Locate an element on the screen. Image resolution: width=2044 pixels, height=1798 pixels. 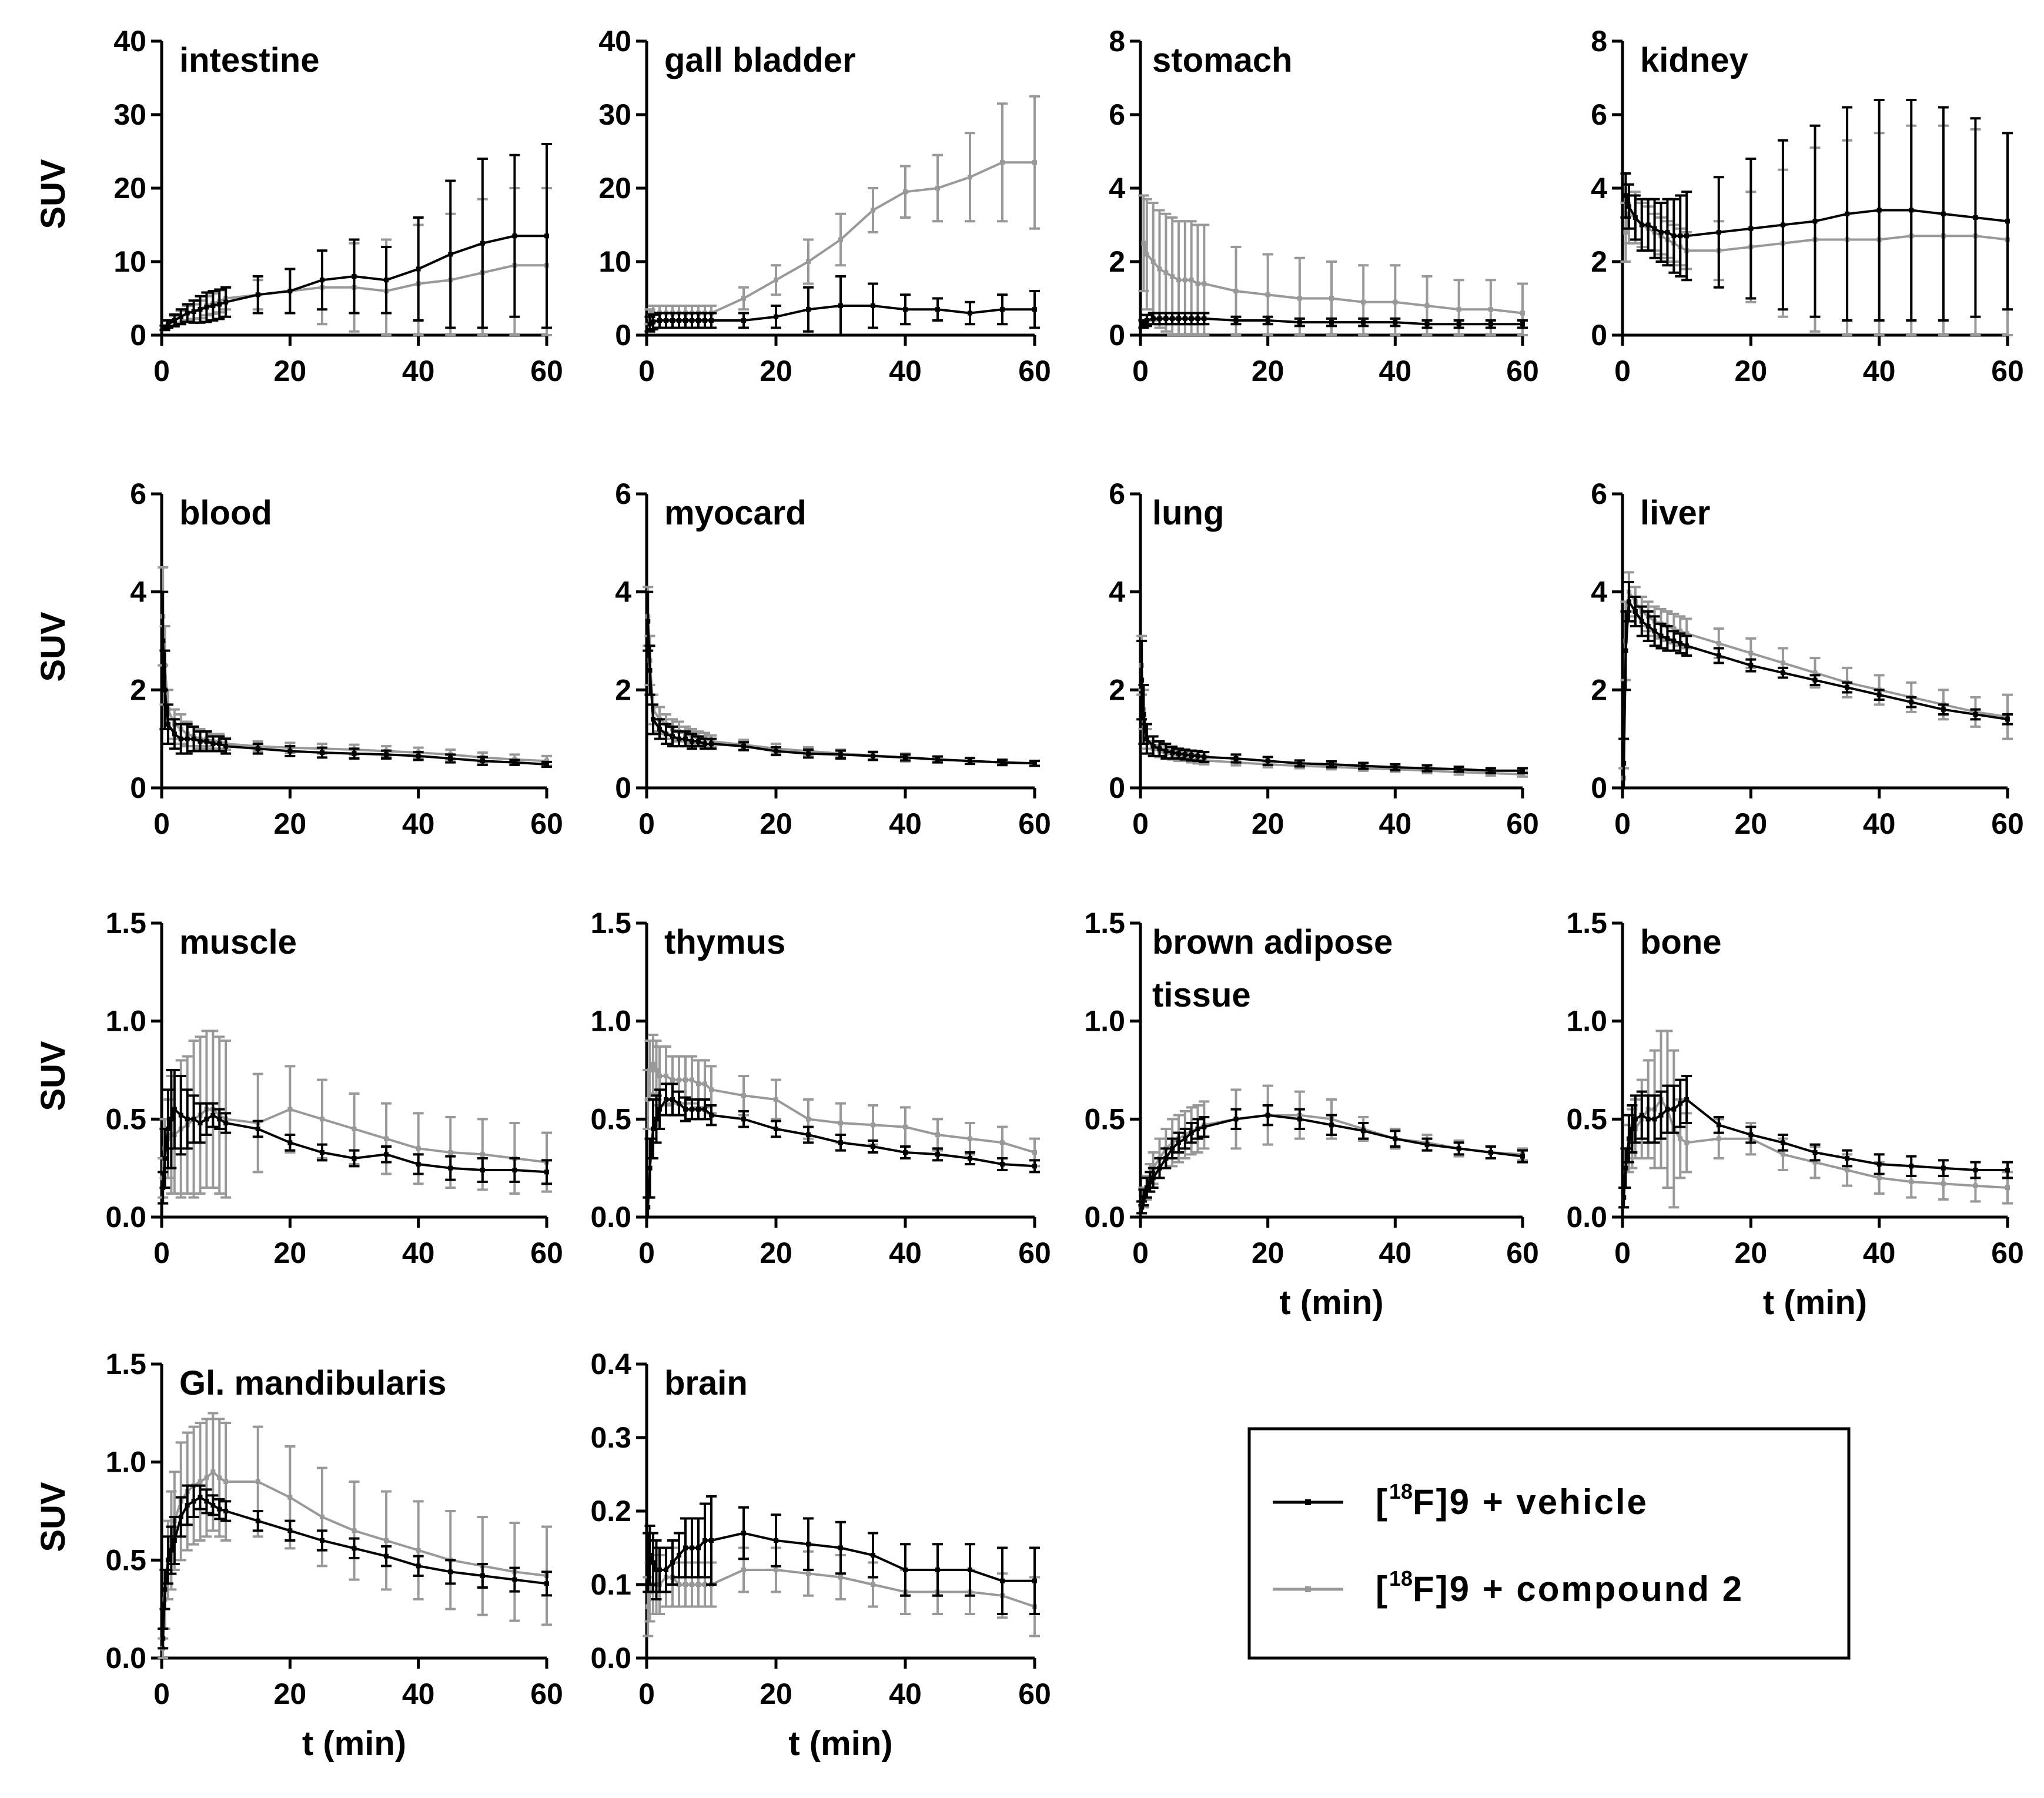
x-axis-title: t (min) is located at coordinates (840, 1744).